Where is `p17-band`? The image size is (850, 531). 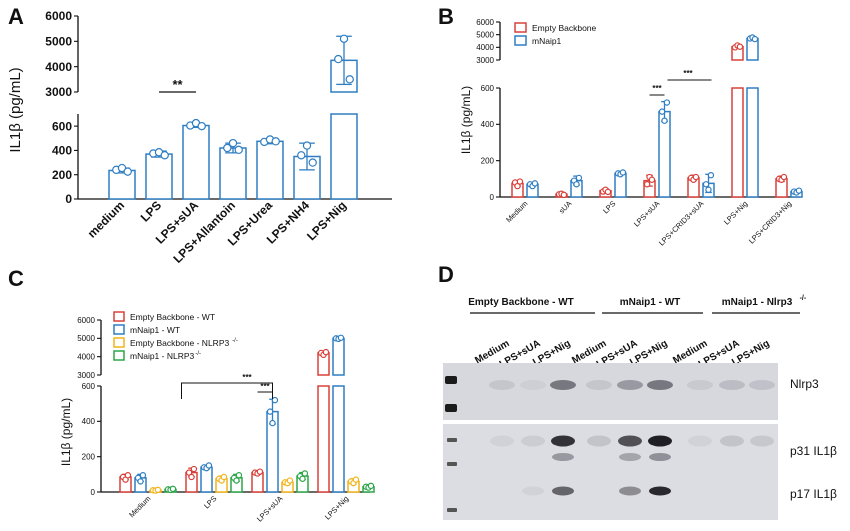
p17-band is located at coordinates (533, 491).